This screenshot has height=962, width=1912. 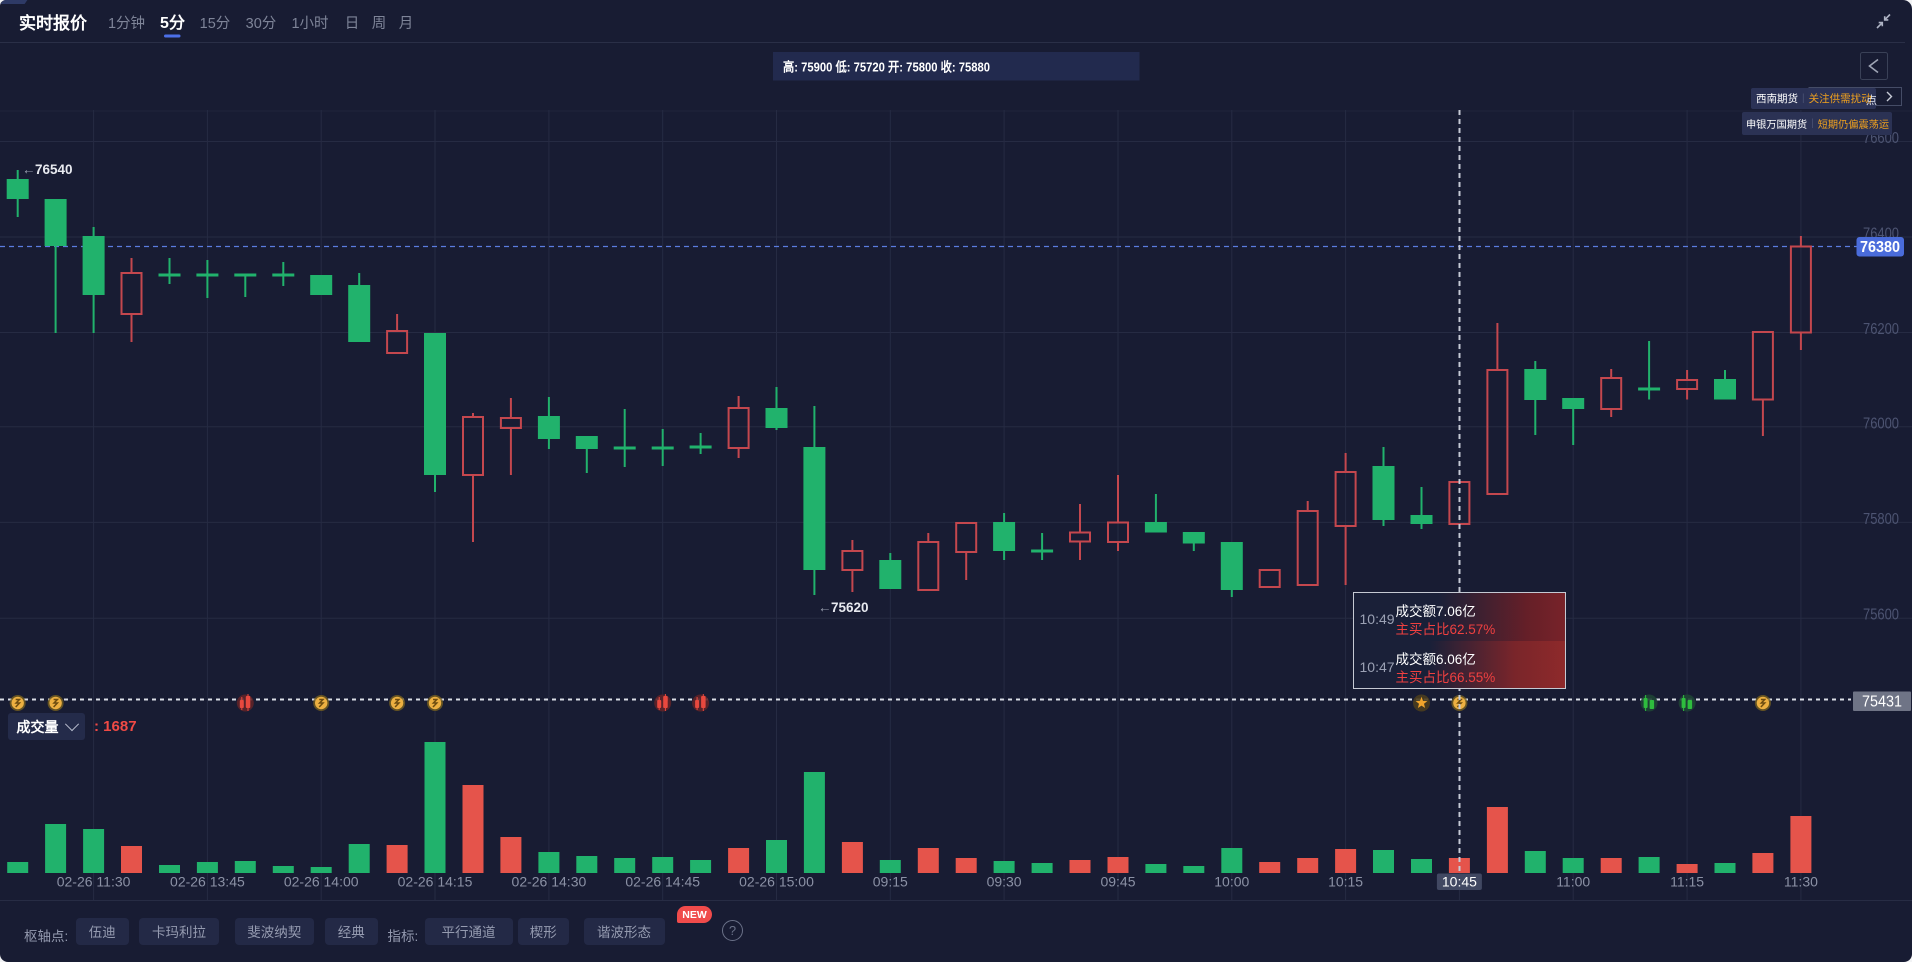 What do you see at coordinates (321, 882) in the screenshot?
I see `svg-text: 02-26 14:00` at bounding box center [321, 882].